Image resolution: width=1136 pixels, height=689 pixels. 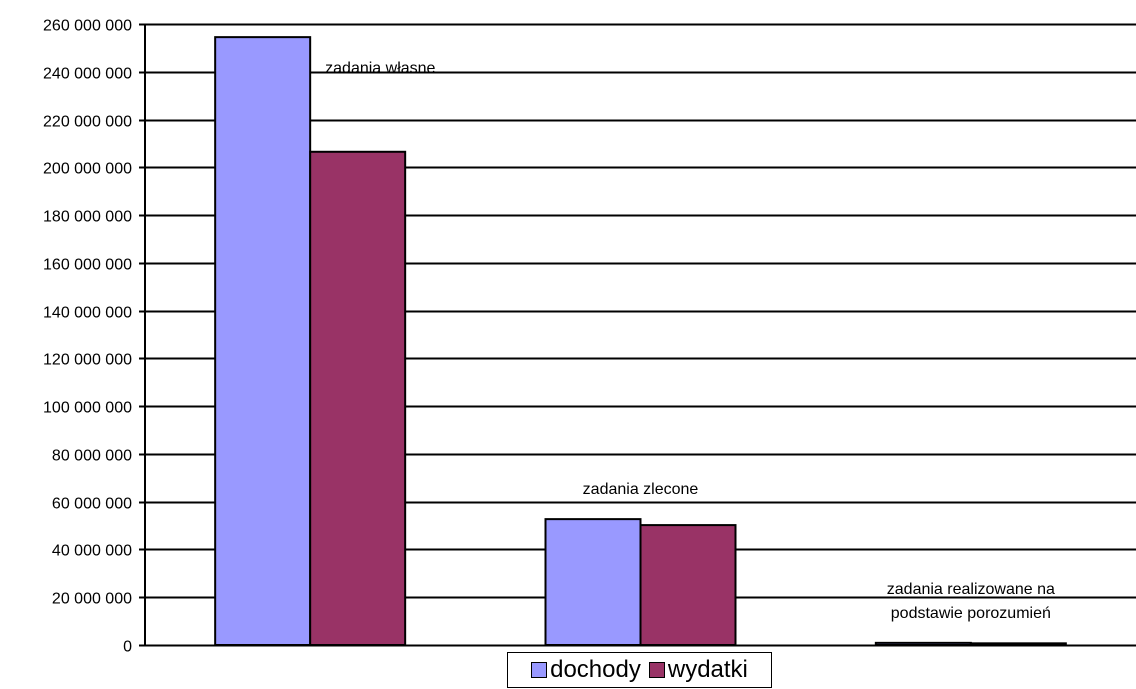 I want to click on y-tick-label: 200 000 000, so click(x=87, y=169).